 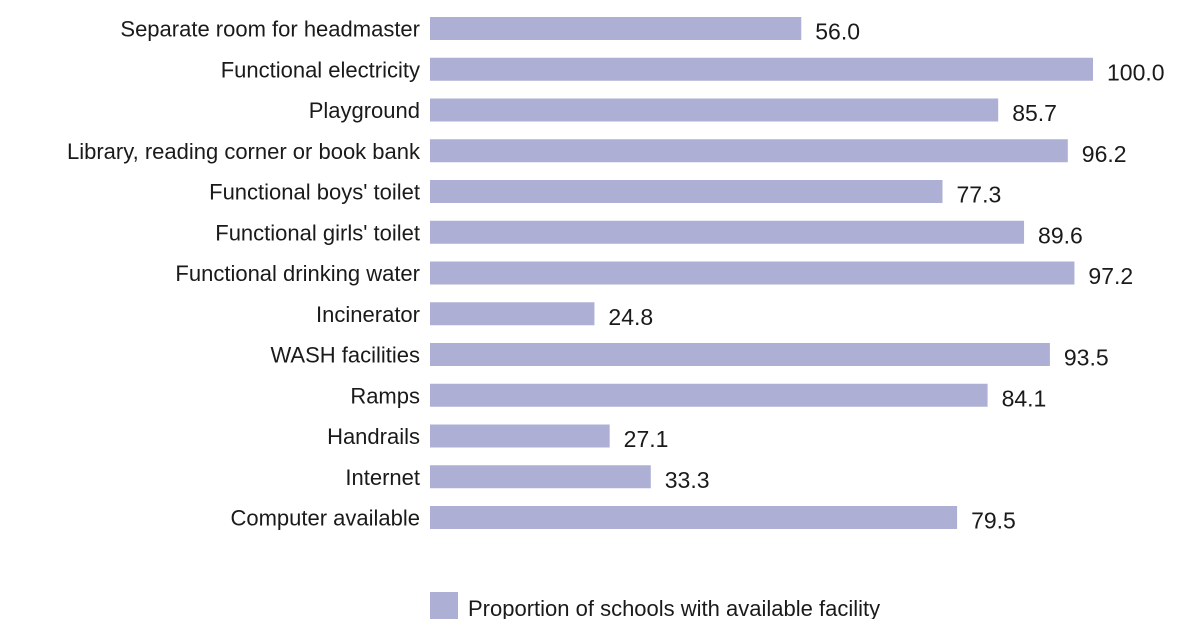 What do you see at coordinates (1086, 358) in the screenshot?
I see `bar-value-label: 93.5` at bounding box center [1086, 358].